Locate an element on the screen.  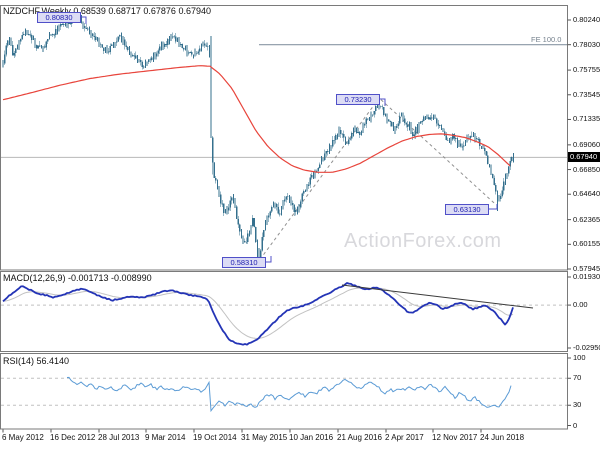
rsi-area is located at coordinates (284, 394).